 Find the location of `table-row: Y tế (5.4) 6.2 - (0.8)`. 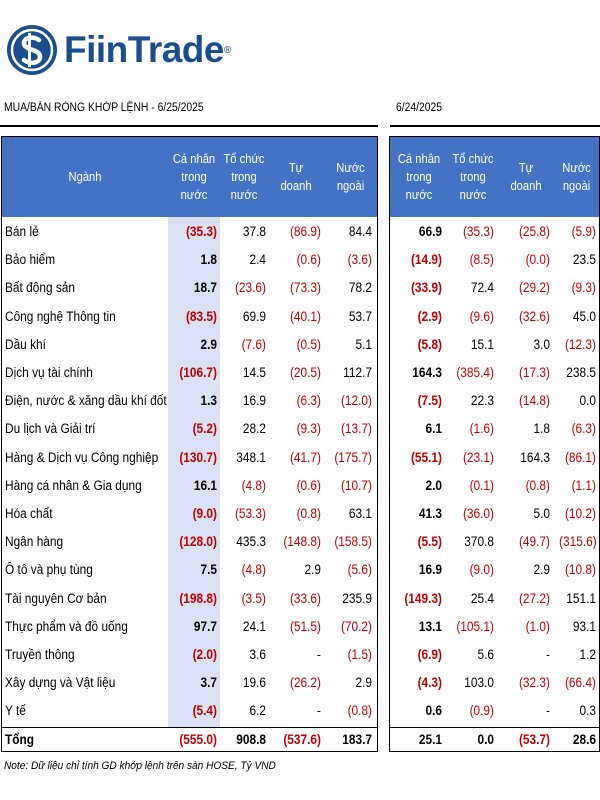

table-row: Y tế (5.4) 6.2 - (0.8) is located at coordinates (189, 711).